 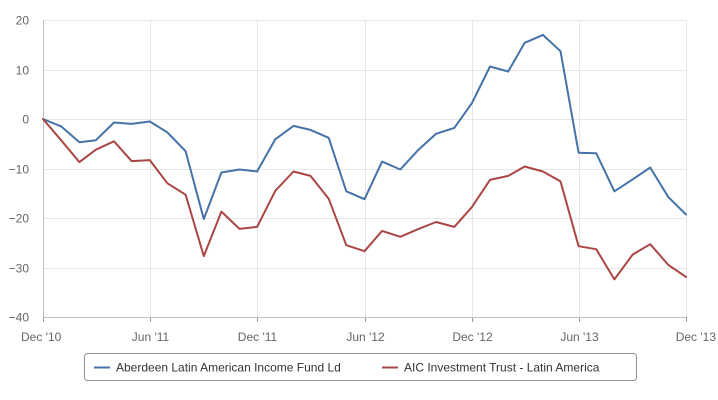 I want to click on x-tick-label: Dec '12, so click(x=472, y=337).